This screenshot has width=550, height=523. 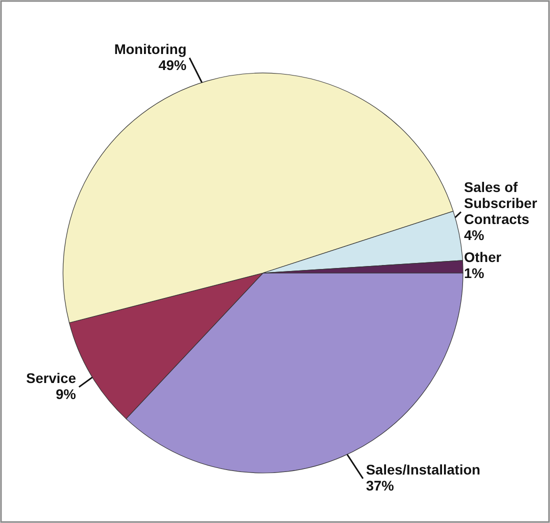 I want to click on data-label: 4%, so click(x=474, y=234).